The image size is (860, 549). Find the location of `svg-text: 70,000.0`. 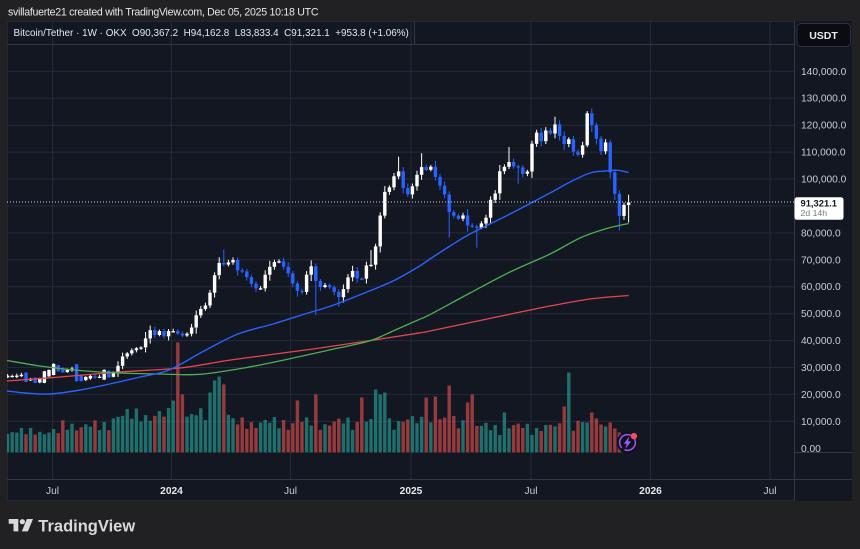

svg-text: 70,000.0 is located at coordinates (821, 260).